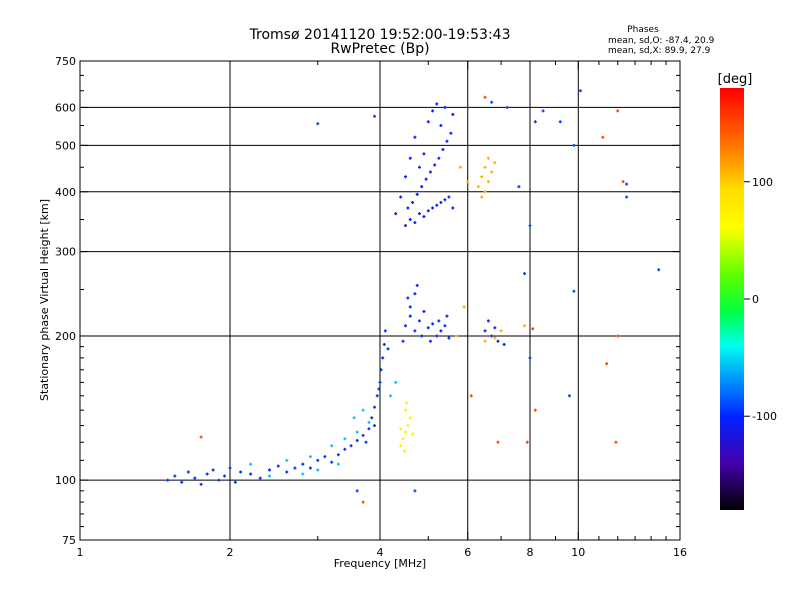 This screenshot has height=600, width=800. I want to click on colorbar, so click(732, 299).